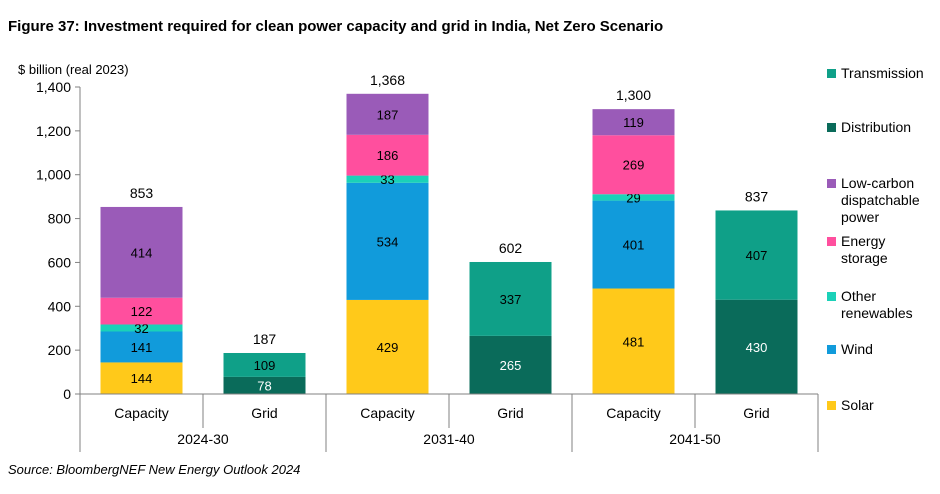  Describe the element at coordinates (858, 296) in the screenshot. I see `legend-label: Other` at that location.